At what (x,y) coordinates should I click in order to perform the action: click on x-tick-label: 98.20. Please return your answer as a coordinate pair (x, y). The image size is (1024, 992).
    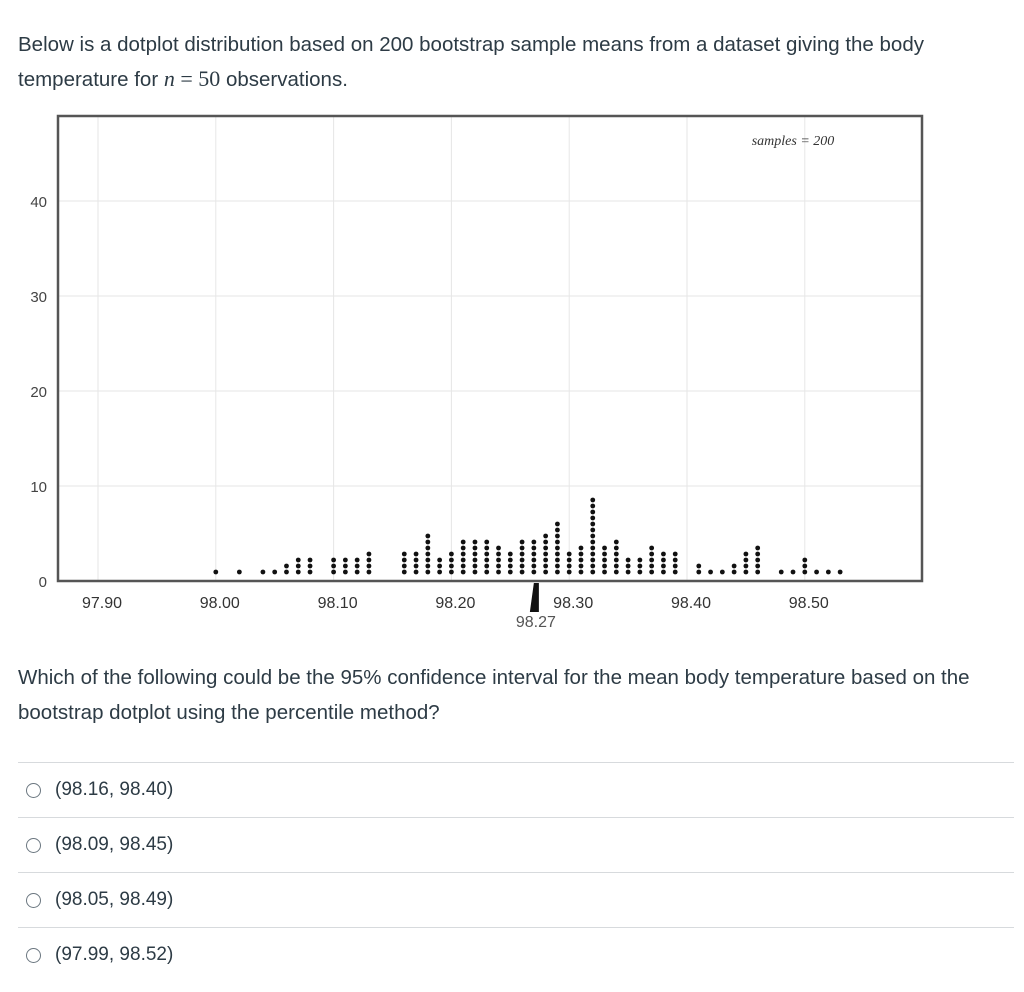
    Looking at the image, I should click on (455, 603).